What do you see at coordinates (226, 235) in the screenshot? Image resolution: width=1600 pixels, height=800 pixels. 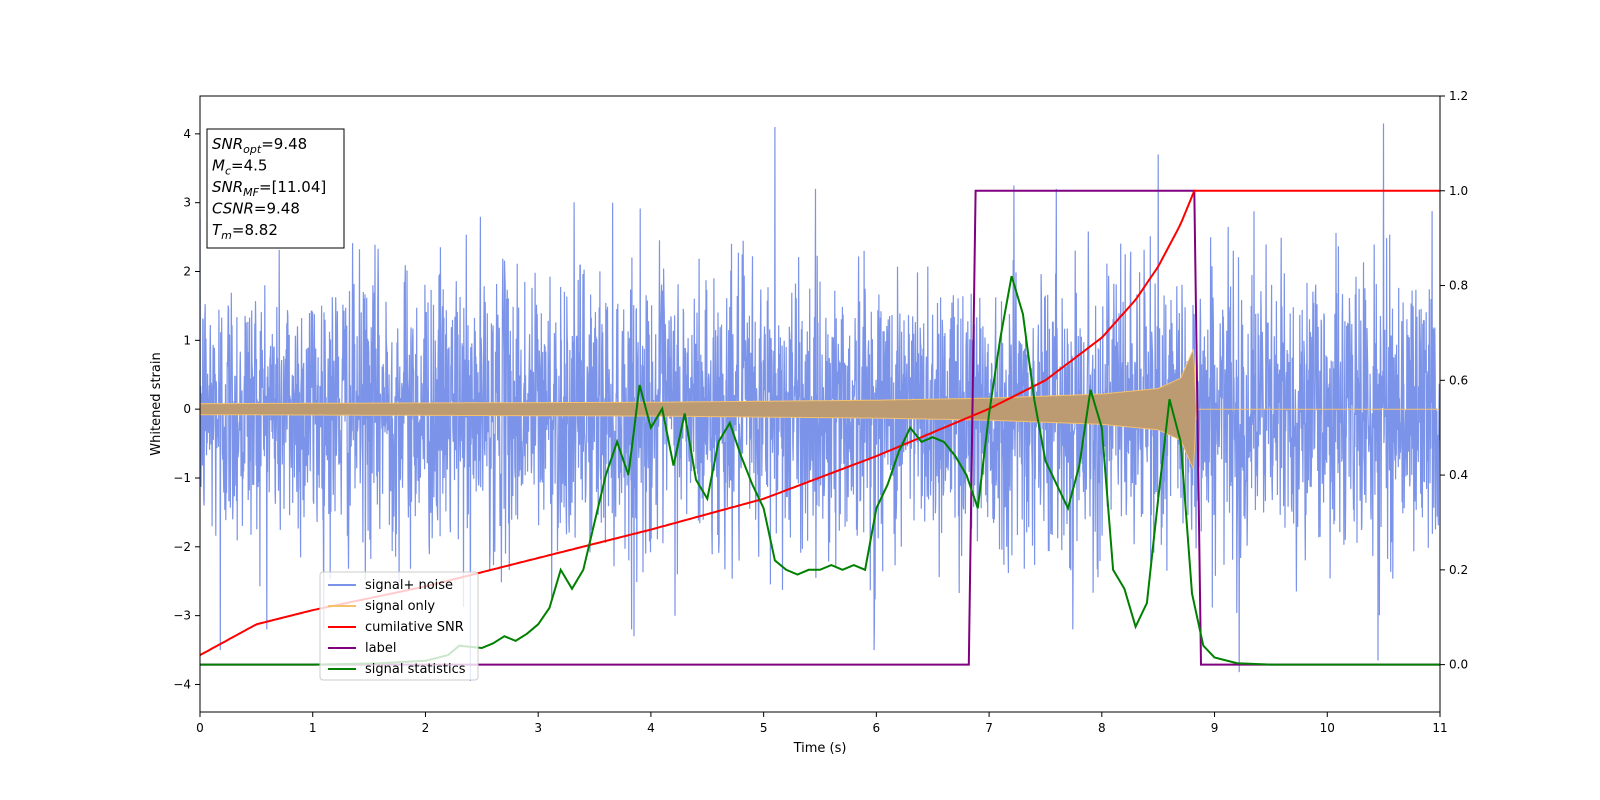 I see `annotation-subscript: m` at bounding box center [226, 235].